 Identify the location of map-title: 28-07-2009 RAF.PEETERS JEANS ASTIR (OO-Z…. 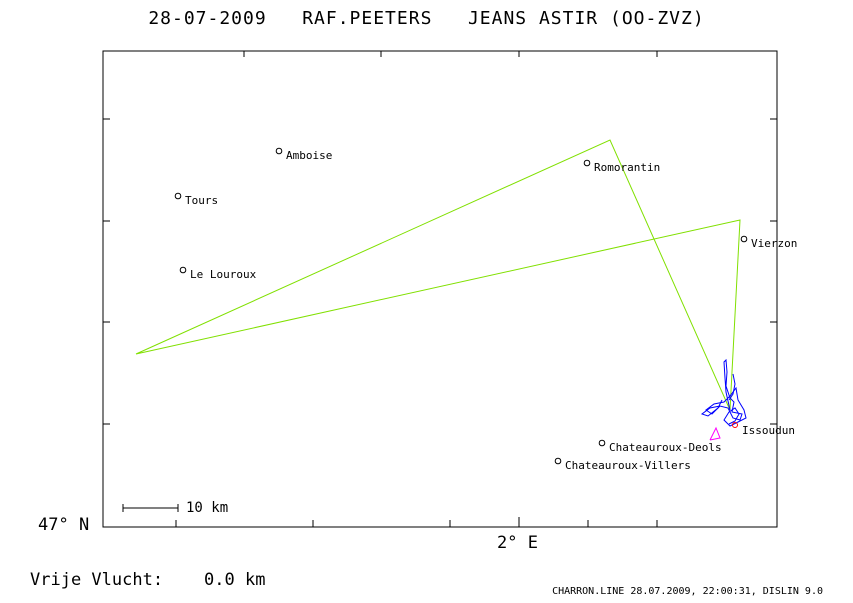
(426, 18).